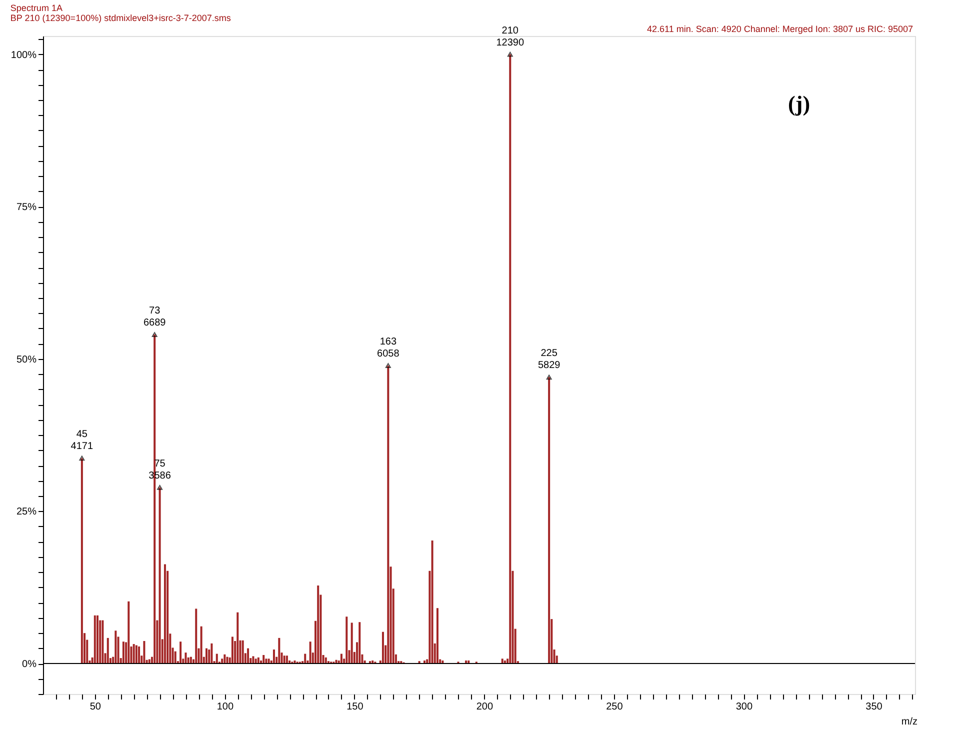  What do you see at coordinates (510, 36) in the screenshot?
I see `annotation: 210 12390` at bounding box center [510, 36].